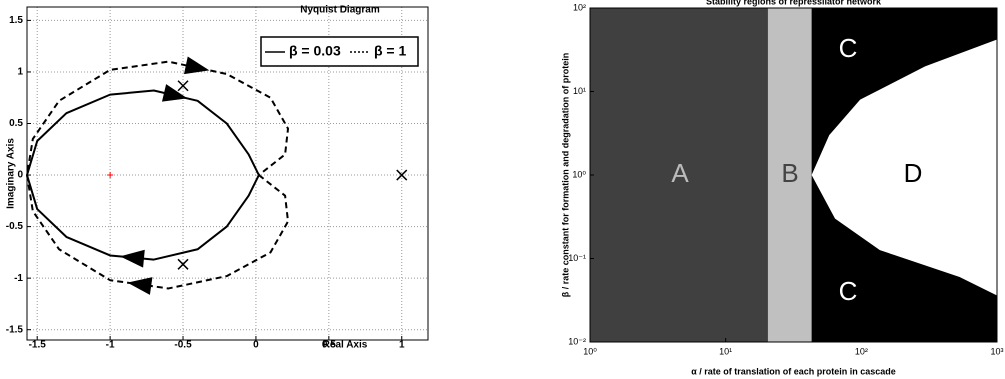 The image size is (1005, 379). What do you see at coordinates (256, 345) in the screenshot?
I see `x-tick-label: 0` at bounding box center [256, 345].